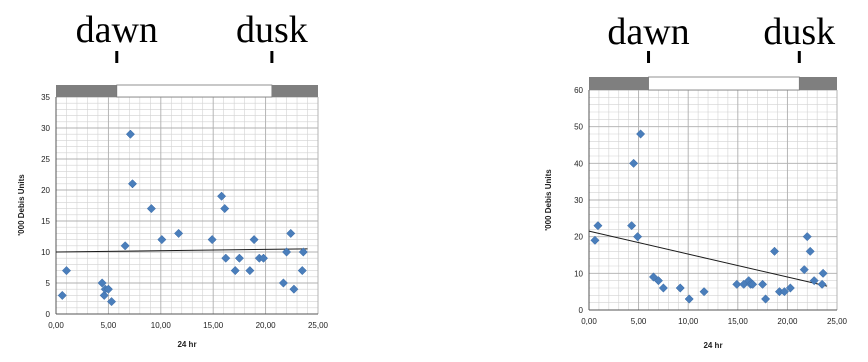  Describe the element at coordinates (578, 127) in the screenshot. I see `y-tick-label: 50` at that location.